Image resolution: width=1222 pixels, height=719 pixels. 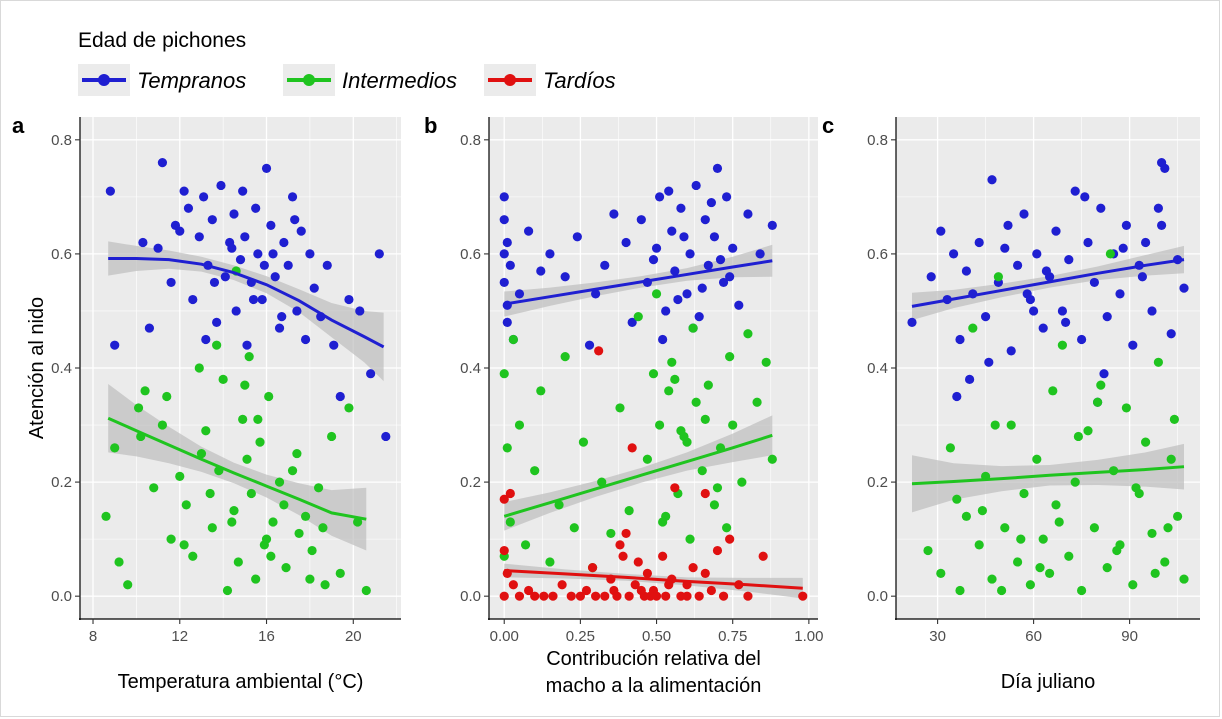 What do you see at coordinates (61, 596) in the screenshot?
I see `y-tick-label: 0.0` at bounding box center [61, 596].